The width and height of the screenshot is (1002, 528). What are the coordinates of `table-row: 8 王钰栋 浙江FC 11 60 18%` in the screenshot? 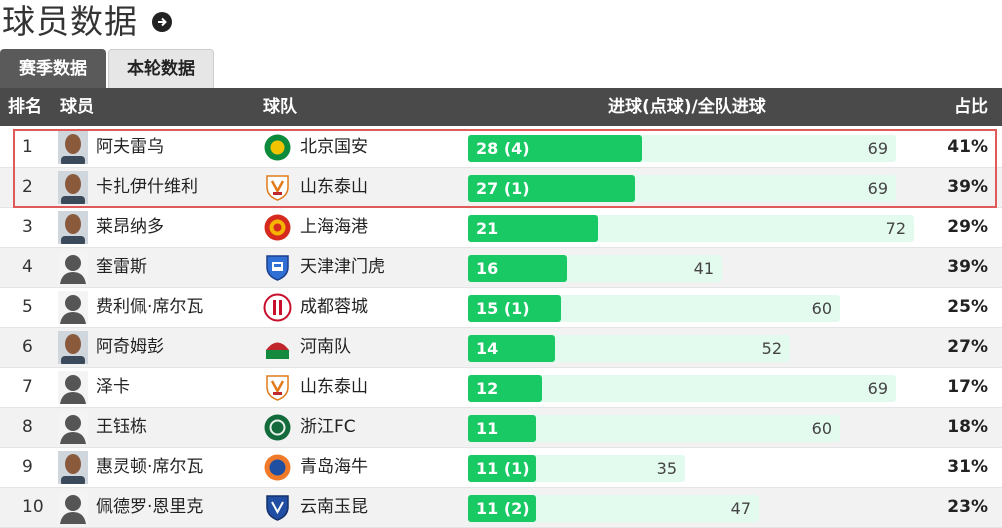 It's located at (501, 428).